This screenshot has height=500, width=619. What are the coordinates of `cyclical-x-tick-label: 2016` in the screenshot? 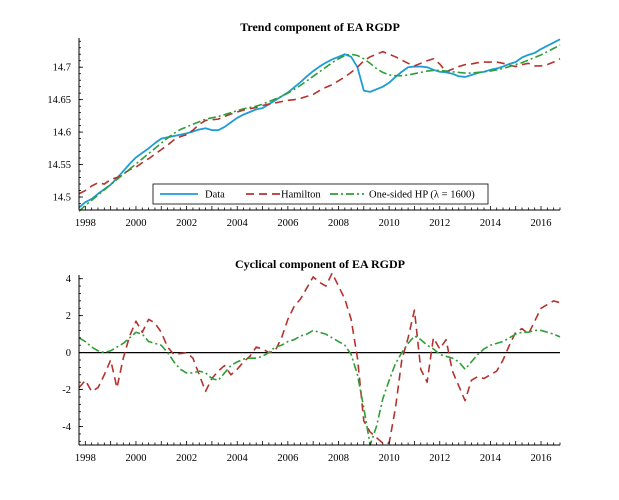 It's located at (541, 458).